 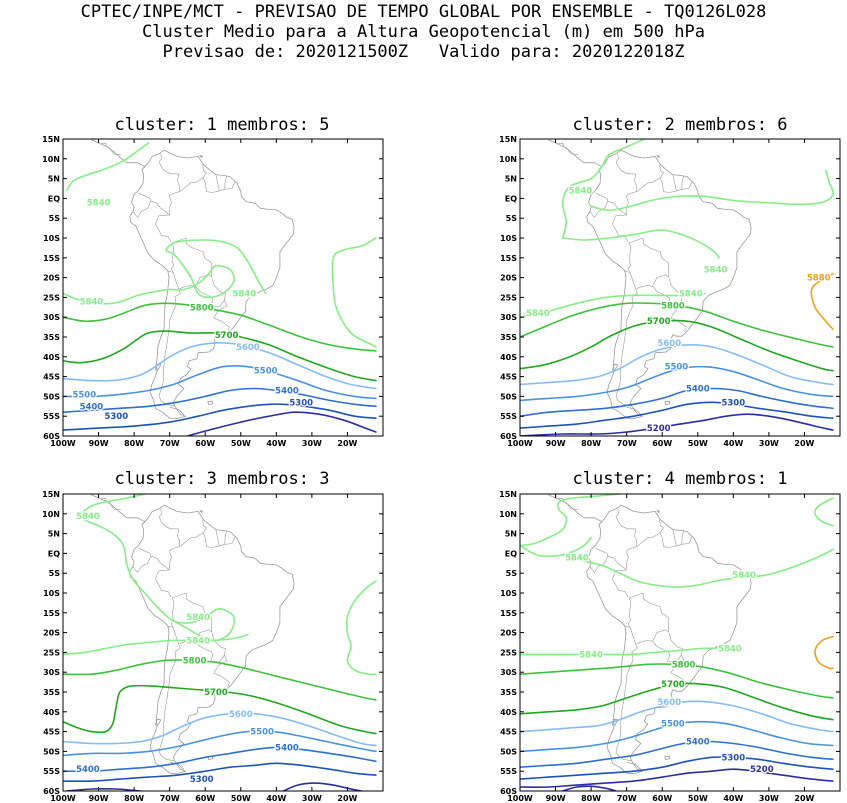 What do you see at coordinates (508, 791) in the screenshot?
I see `lat-tick-label: 60S` at bounding box center [508, 791].